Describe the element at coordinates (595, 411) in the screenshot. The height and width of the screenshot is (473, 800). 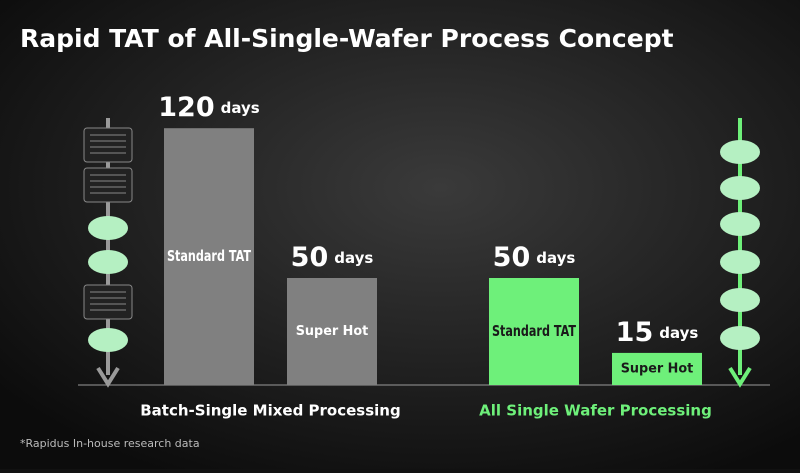
I see `series-label: All Single Wafer Processing` at that location.